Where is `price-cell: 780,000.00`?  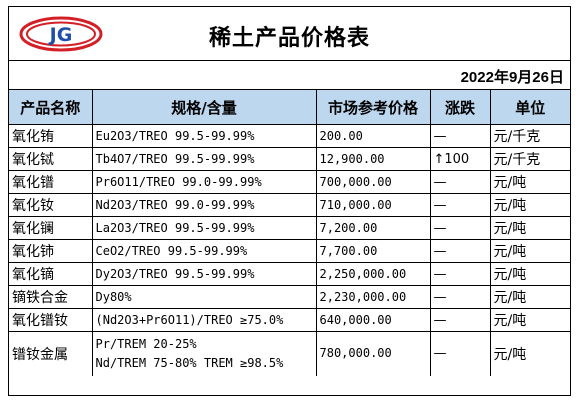 price-cell: 780,000.00 is located at coordinates (373, 353).